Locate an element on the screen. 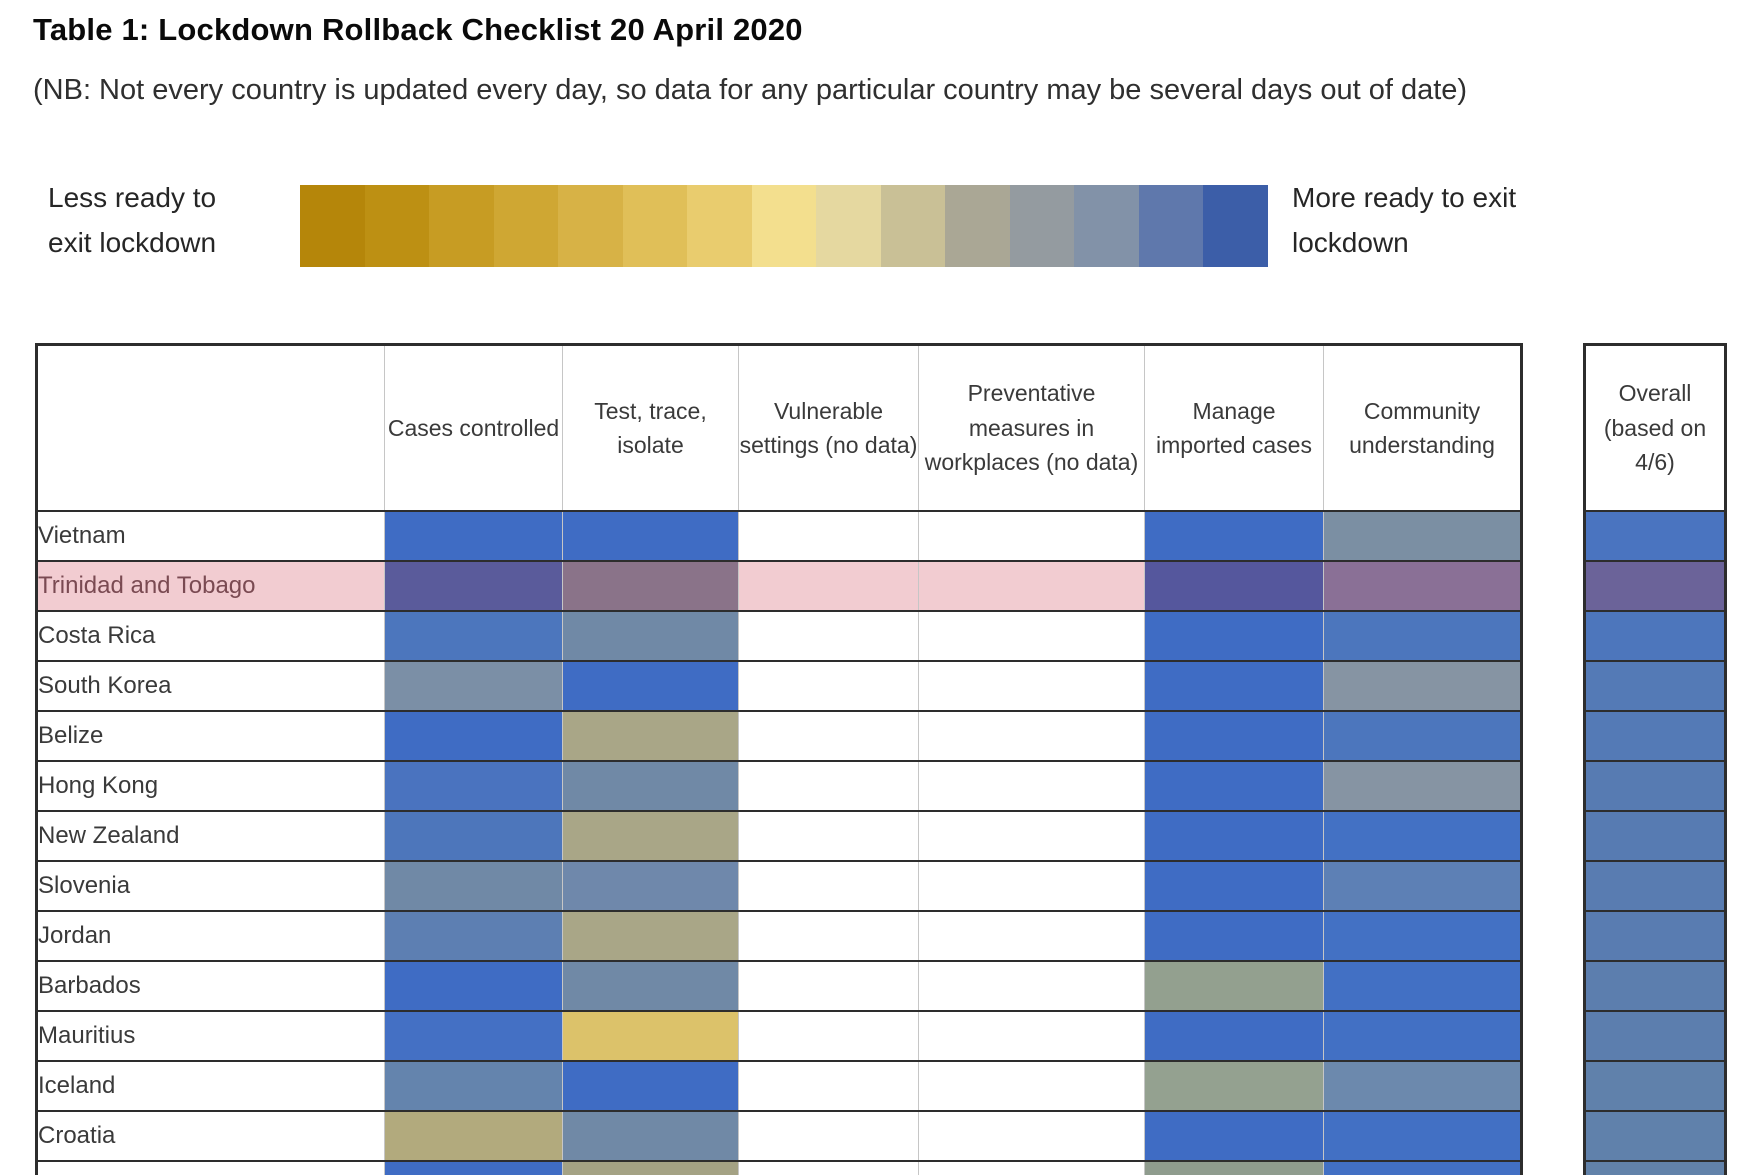 This screenshot has width=1763, height=1175. country-cell: Vietnam is located at coordinates (210, 536).